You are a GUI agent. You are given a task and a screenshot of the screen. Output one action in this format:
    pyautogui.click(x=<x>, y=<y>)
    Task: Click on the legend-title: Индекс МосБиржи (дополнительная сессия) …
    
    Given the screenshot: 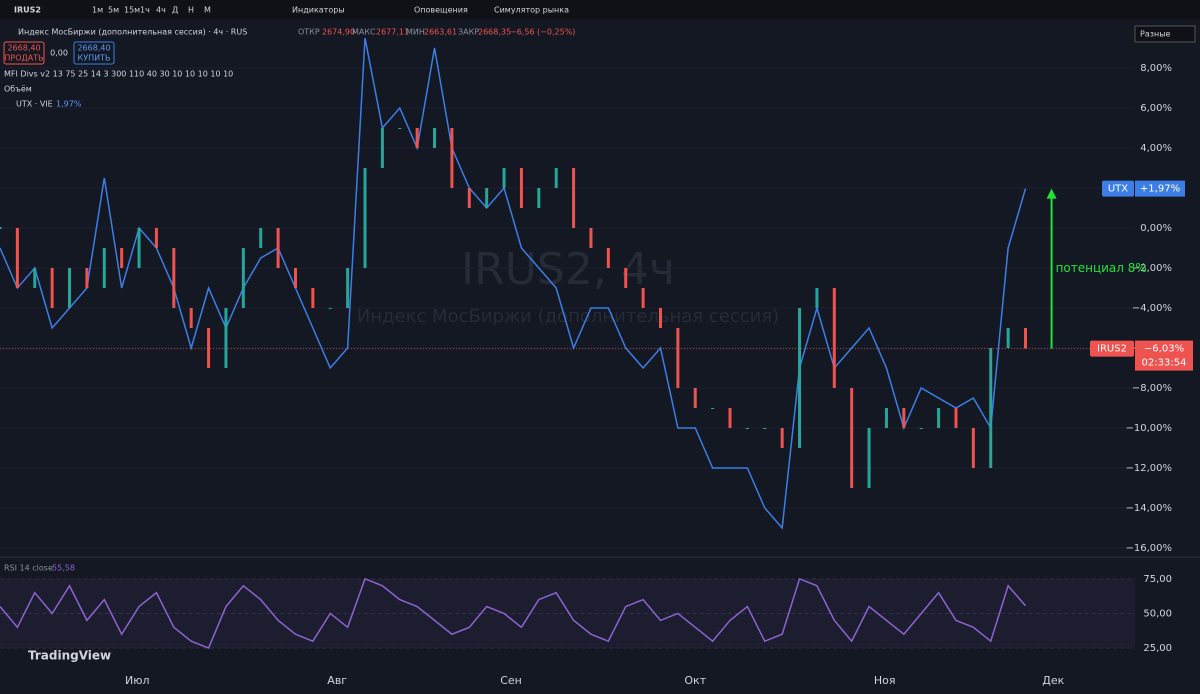 What is the action you would take?
    pyautogui.click(x=132, y=32)
    